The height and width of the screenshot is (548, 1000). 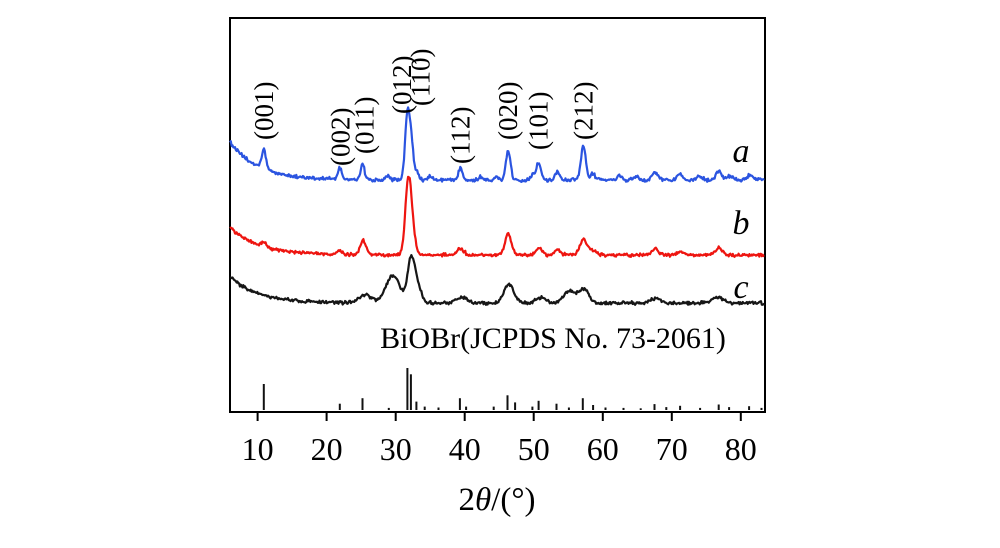 What do you see at coordinates (539, 121) in the screenshot?
I see `miller-label-101: (101)` at bounding box center [539, 121].